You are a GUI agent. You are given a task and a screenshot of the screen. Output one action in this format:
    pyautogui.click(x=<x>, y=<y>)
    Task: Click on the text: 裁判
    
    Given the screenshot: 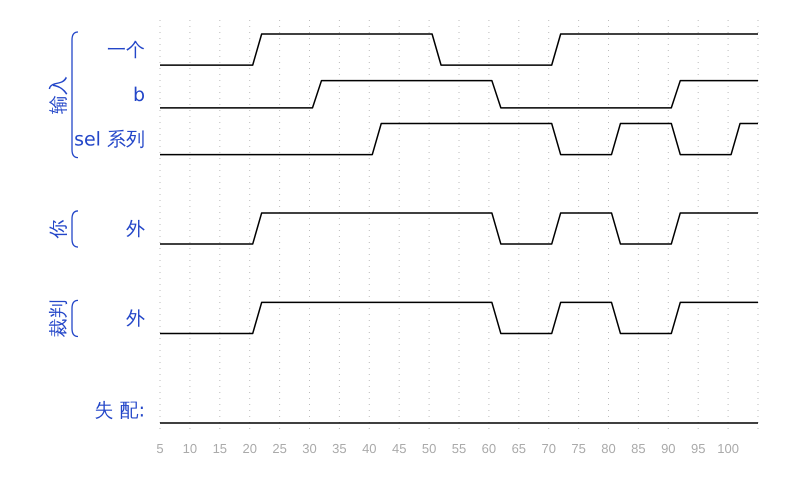 What is the action you would take?
    pyautogui.click(x=59, y=318)
    